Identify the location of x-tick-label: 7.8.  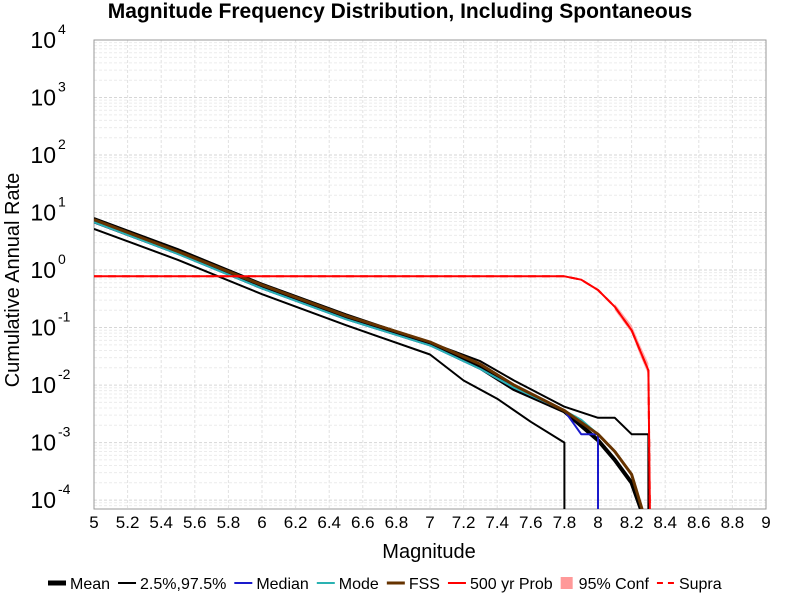
(565, 522).